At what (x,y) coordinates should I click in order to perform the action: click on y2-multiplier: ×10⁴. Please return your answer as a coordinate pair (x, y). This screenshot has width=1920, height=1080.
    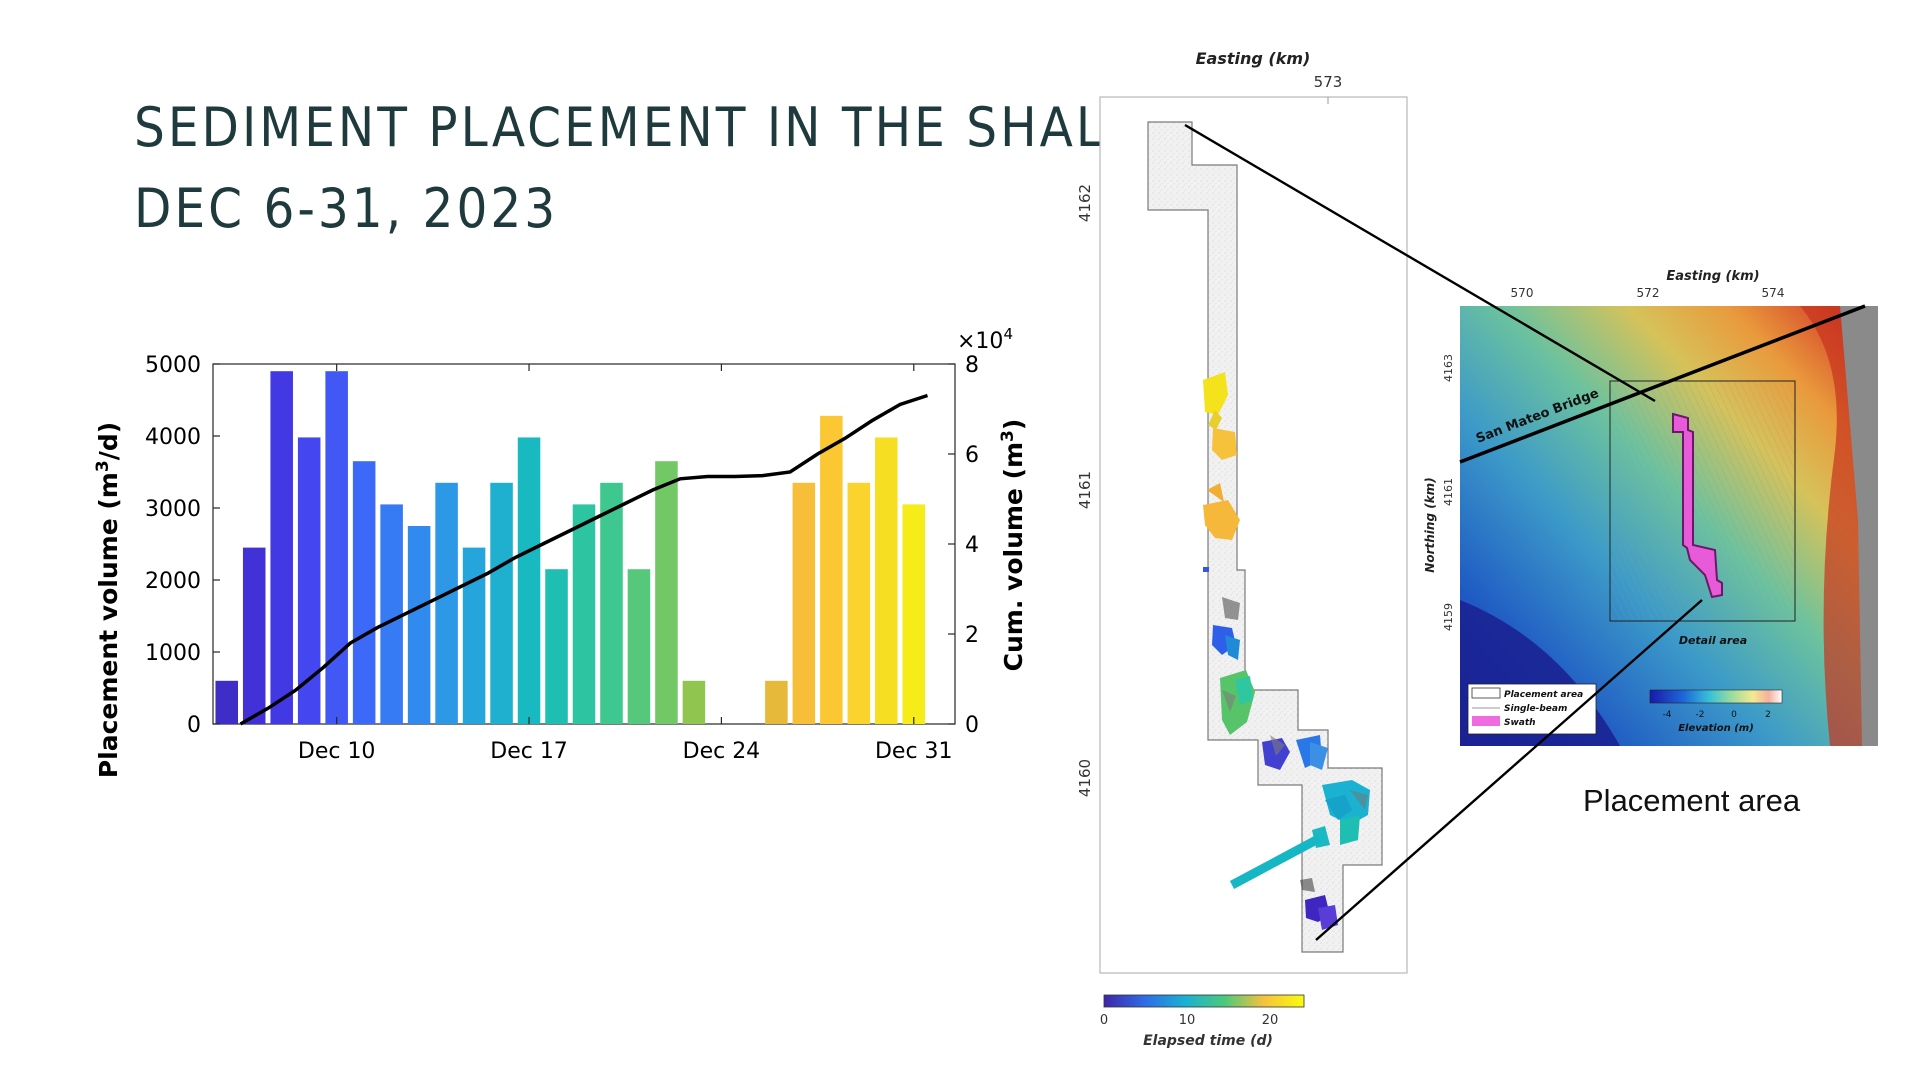
    Looking at the image, I should click on (985, 339).